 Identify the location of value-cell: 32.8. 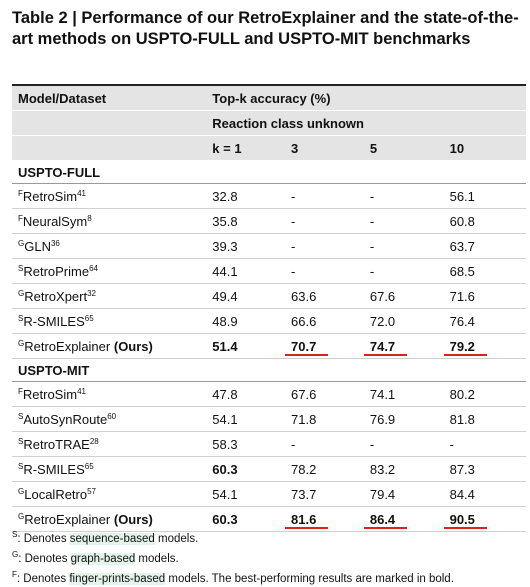
(245, 196).